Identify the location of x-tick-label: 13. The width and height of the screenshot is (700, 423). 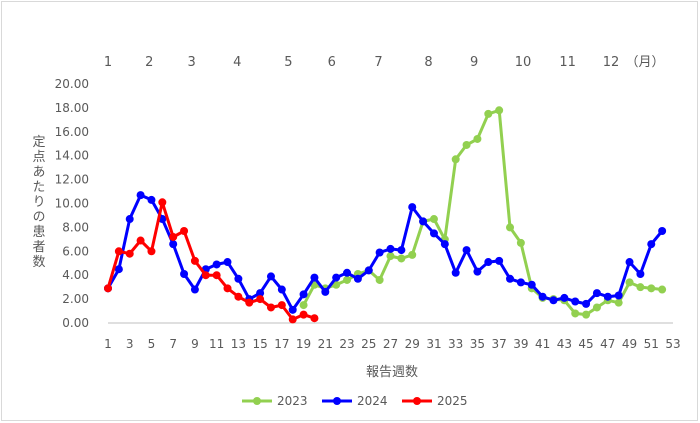
(238, 344).